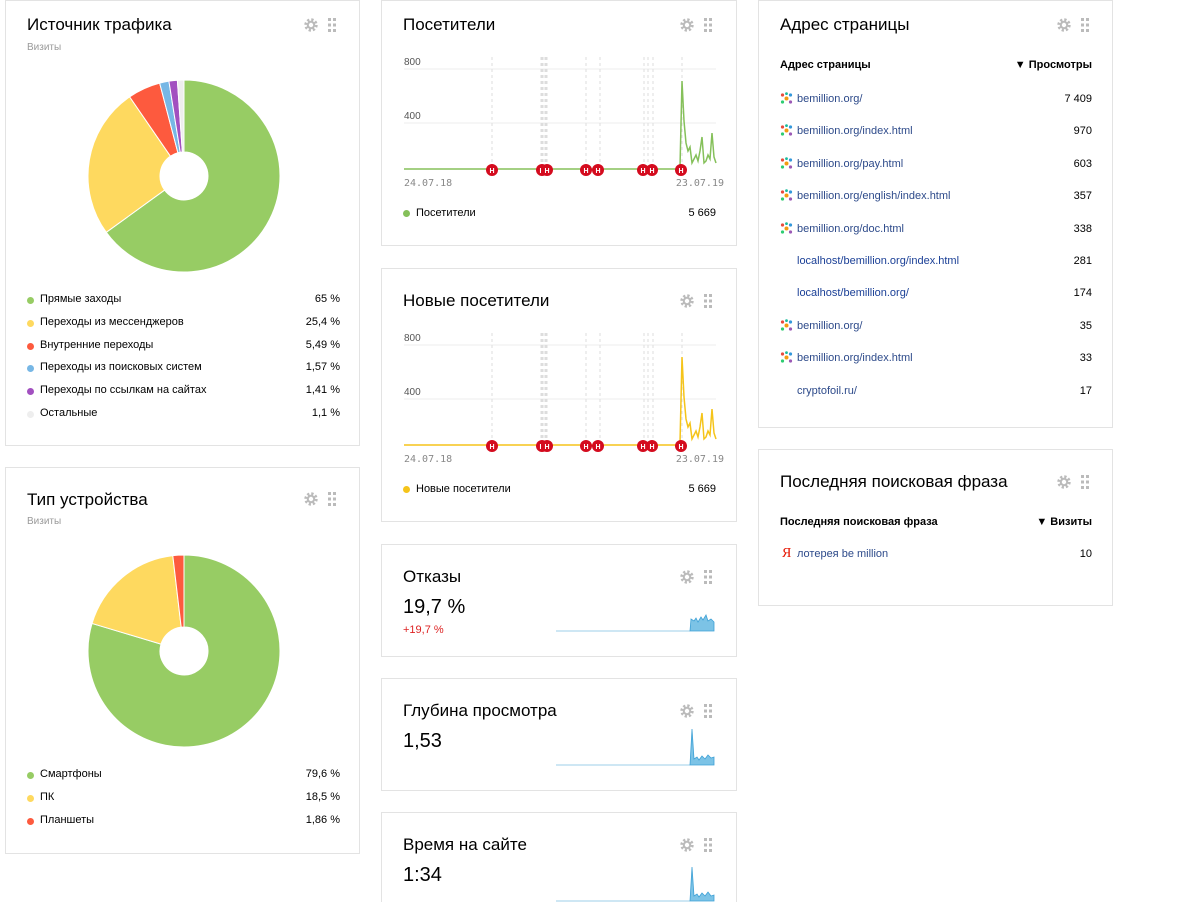  I want to click on page-url-link: bemillion.org/english/index.html, so click(874, 196).